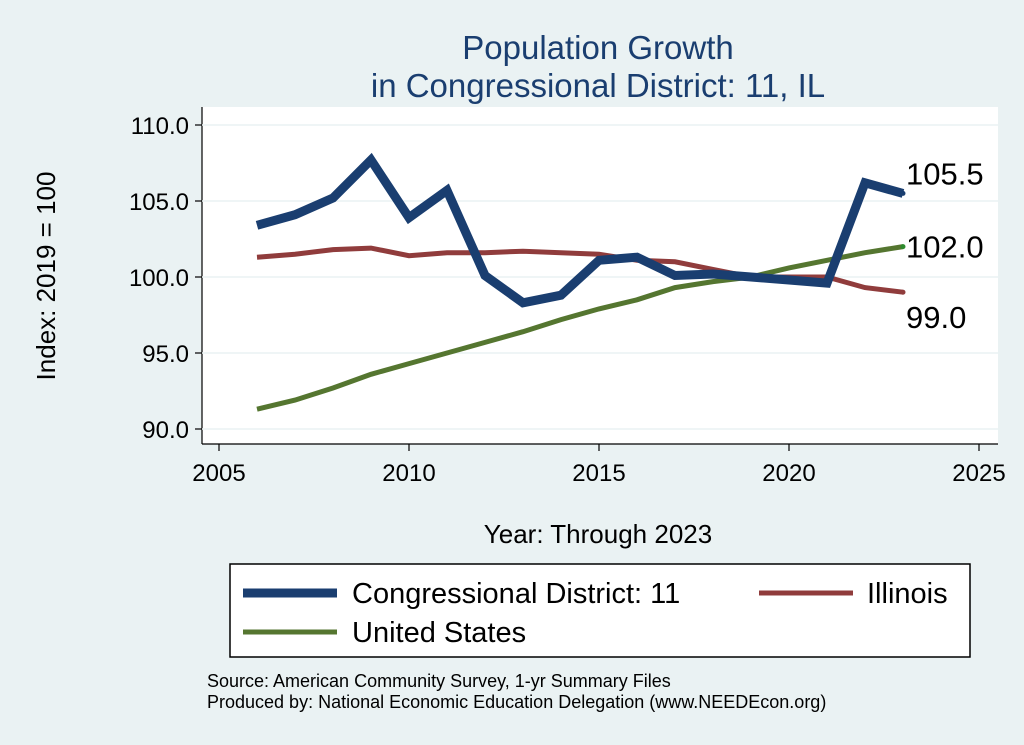 The image size is (1024, 745). Describe the element at coordinates (408, 473) in the screenshot. I see `x-tick-label-2010: 2010` at that location.